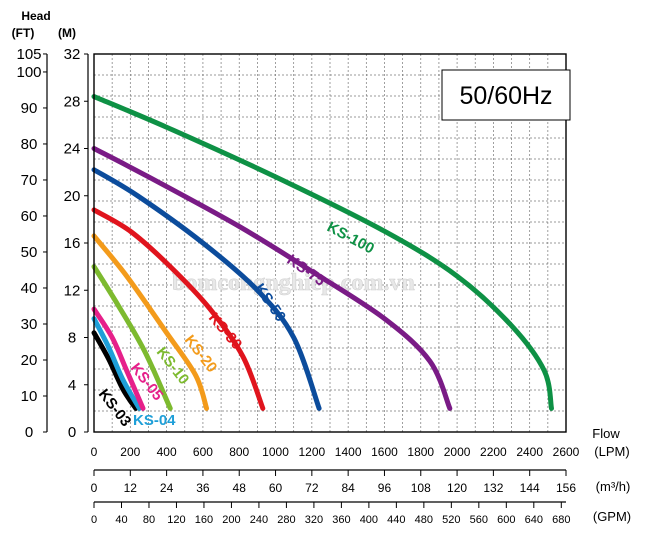 Image resolution: width=652 pixels, height=535 pixels. Describe the element at coordinates (534, 520) in the screenshot. I see `gpm-tick-label: 640` at that location.